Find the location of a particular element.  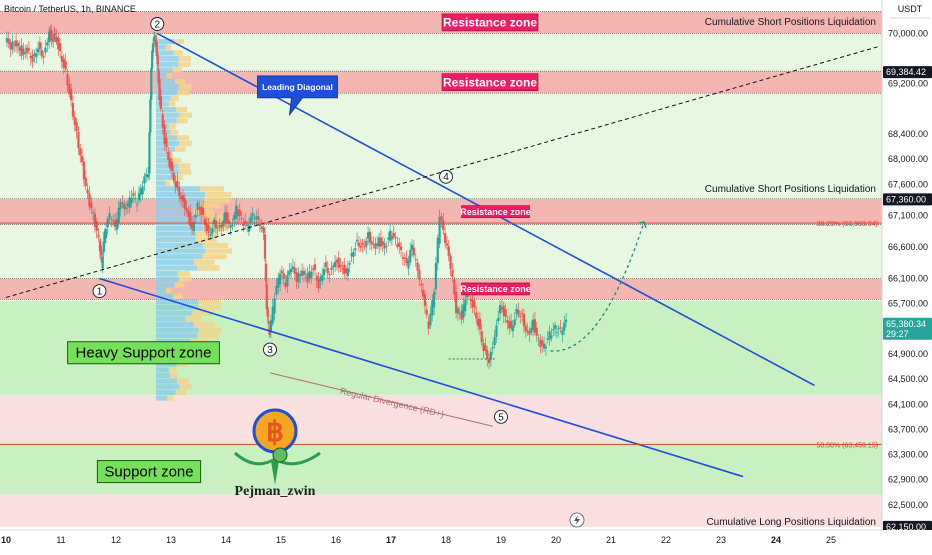

fib-label-0: 38.20% (66,983.04) is located at coordinates (848, 224).